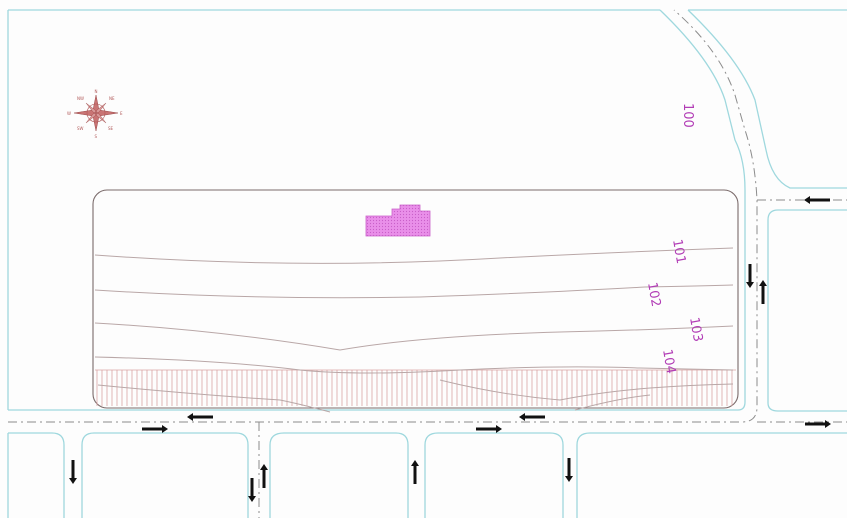 The width and height of the screenshot is (847, 518). Describe the element at coordinates (96, 136) in the screenshot. I see `compass-label-s: S` at that location.